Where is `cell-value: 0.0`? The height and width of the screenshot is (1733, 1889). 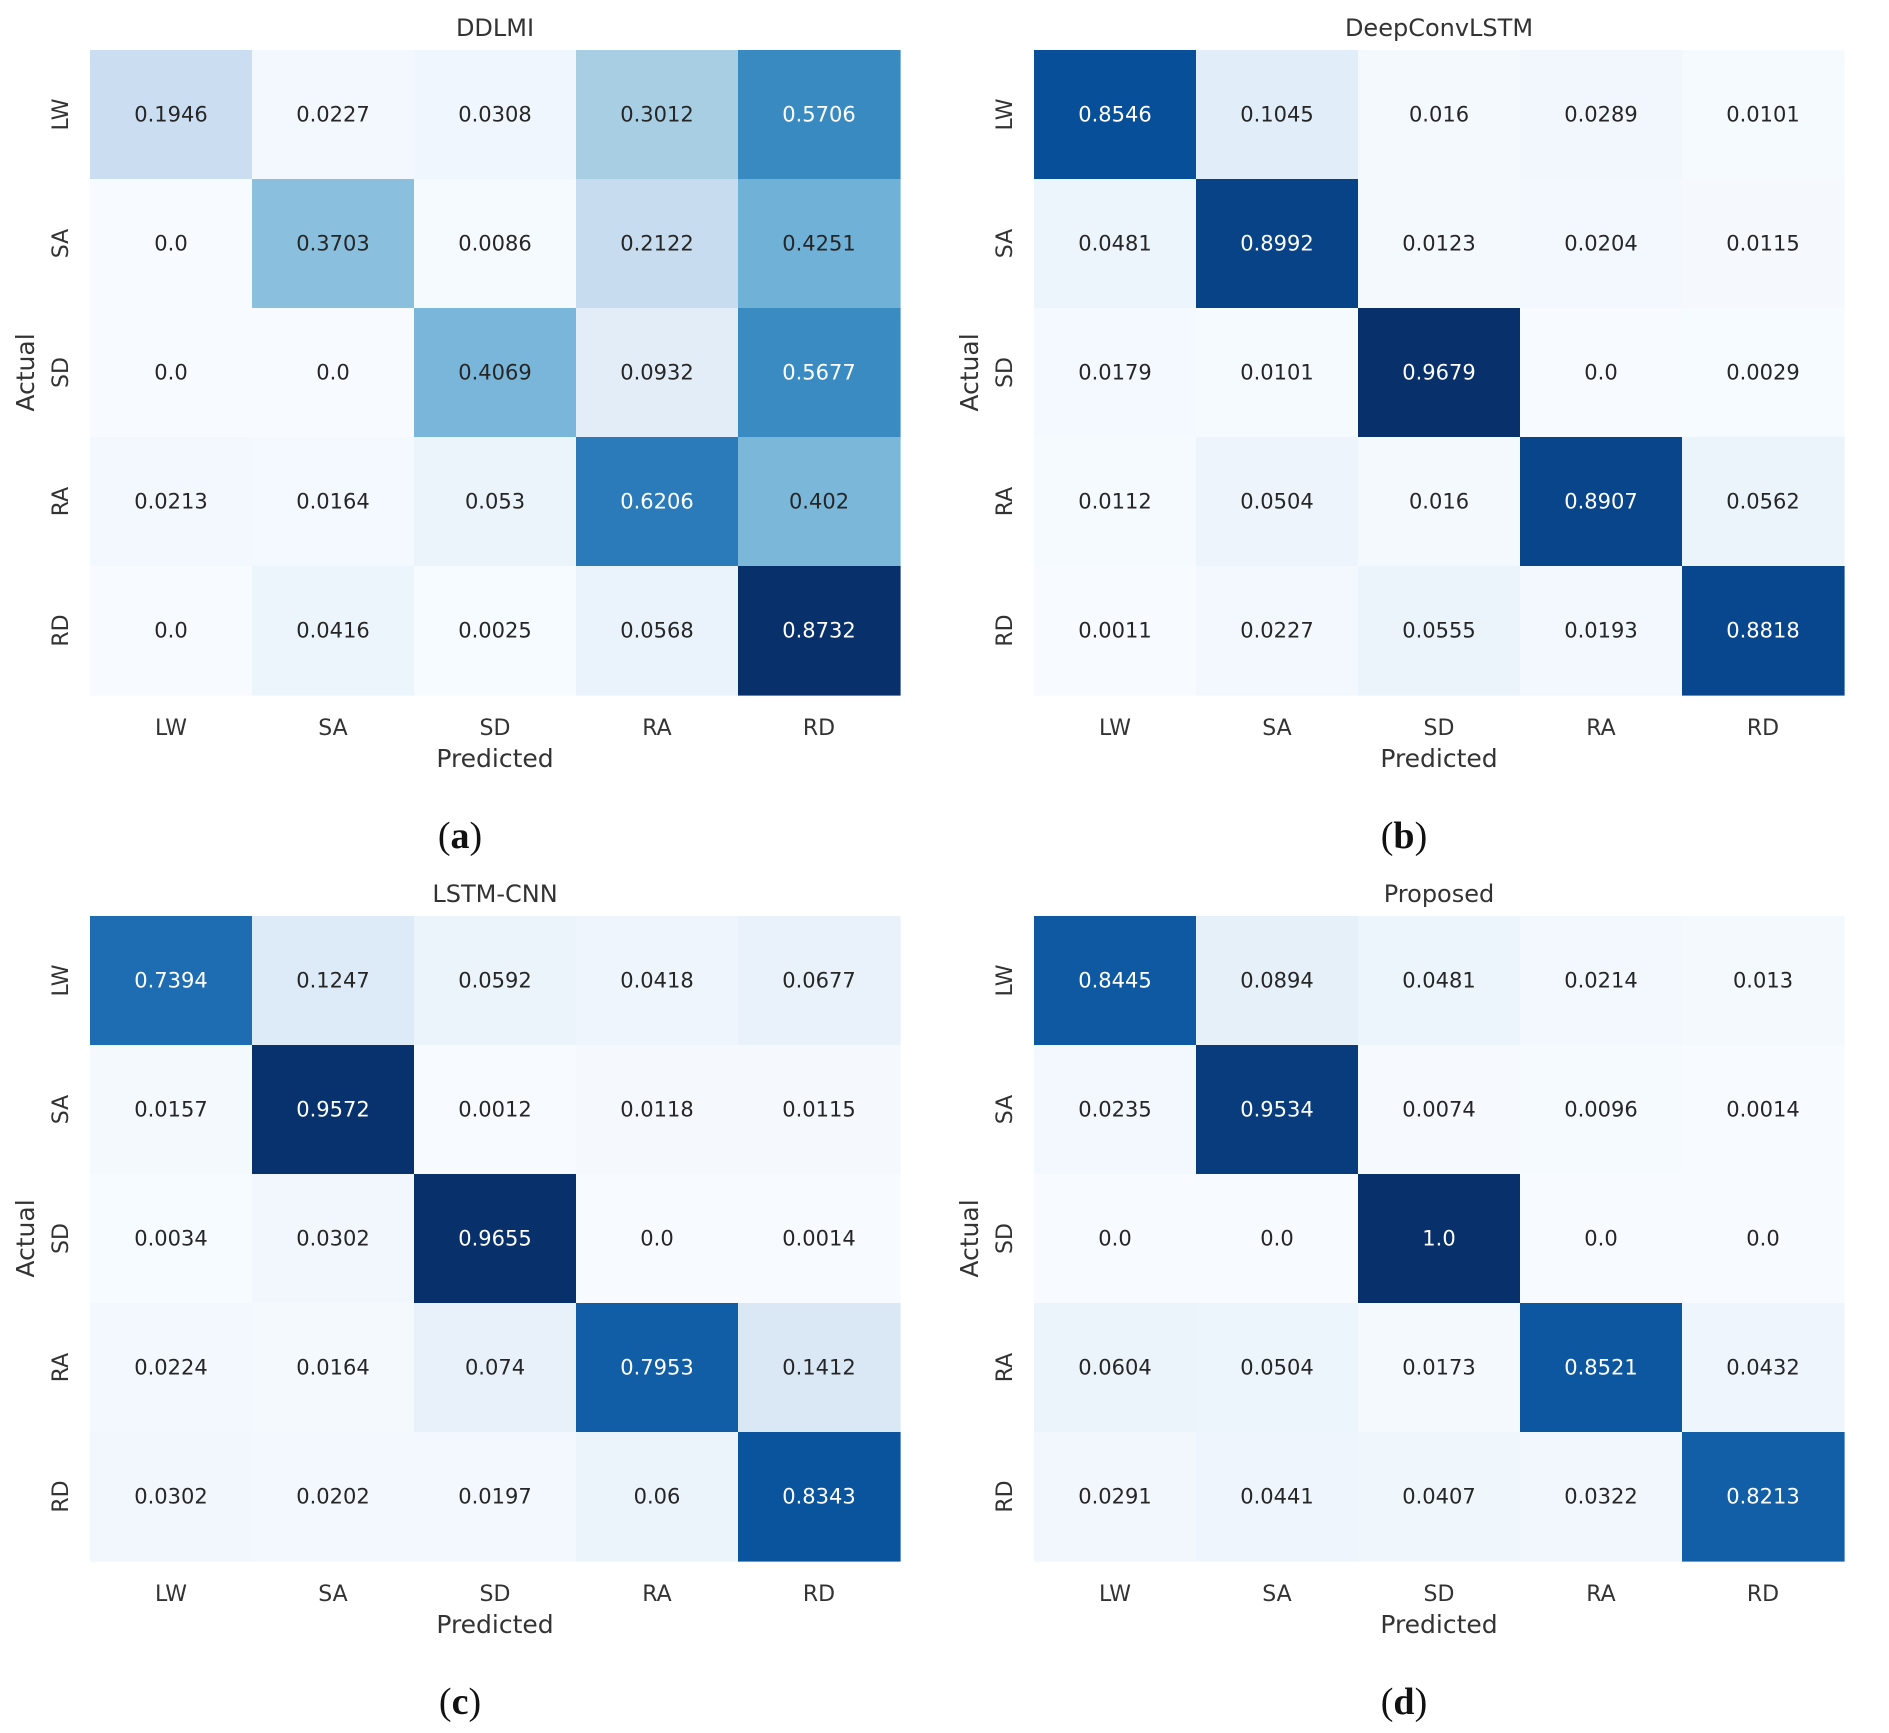
cell-value: 0.0 is located at coordinates (1600, 373).